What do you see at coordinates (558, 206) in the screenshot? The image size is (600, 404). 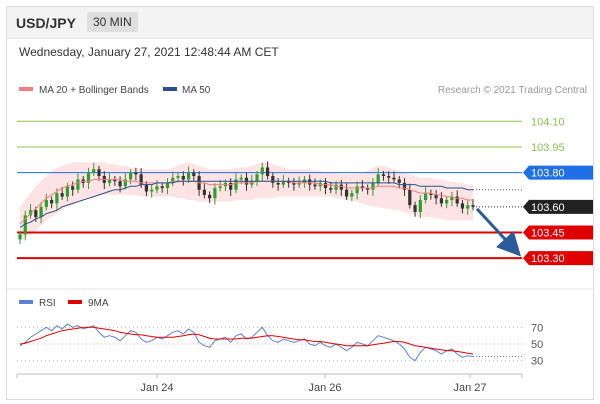 I see `last-price-badge` at bounding box center [558, 206].